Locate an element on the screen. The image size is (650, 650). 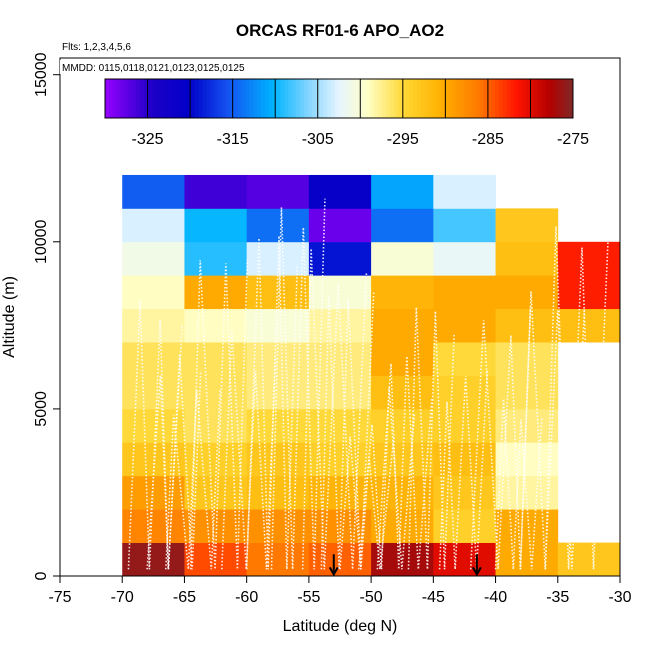
x-tick-label: -45 is located at coordinates (433, 597).